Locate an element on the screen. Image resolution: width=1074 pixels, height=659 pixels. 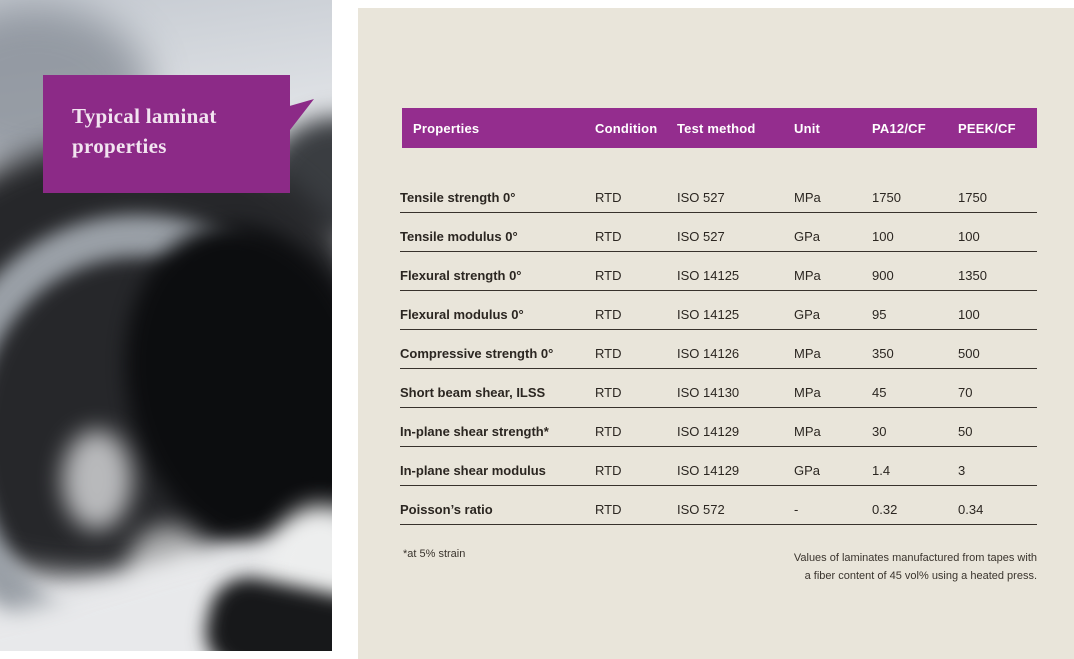
cell-pa12cf: 1750 is located at coordinates (886, 197).